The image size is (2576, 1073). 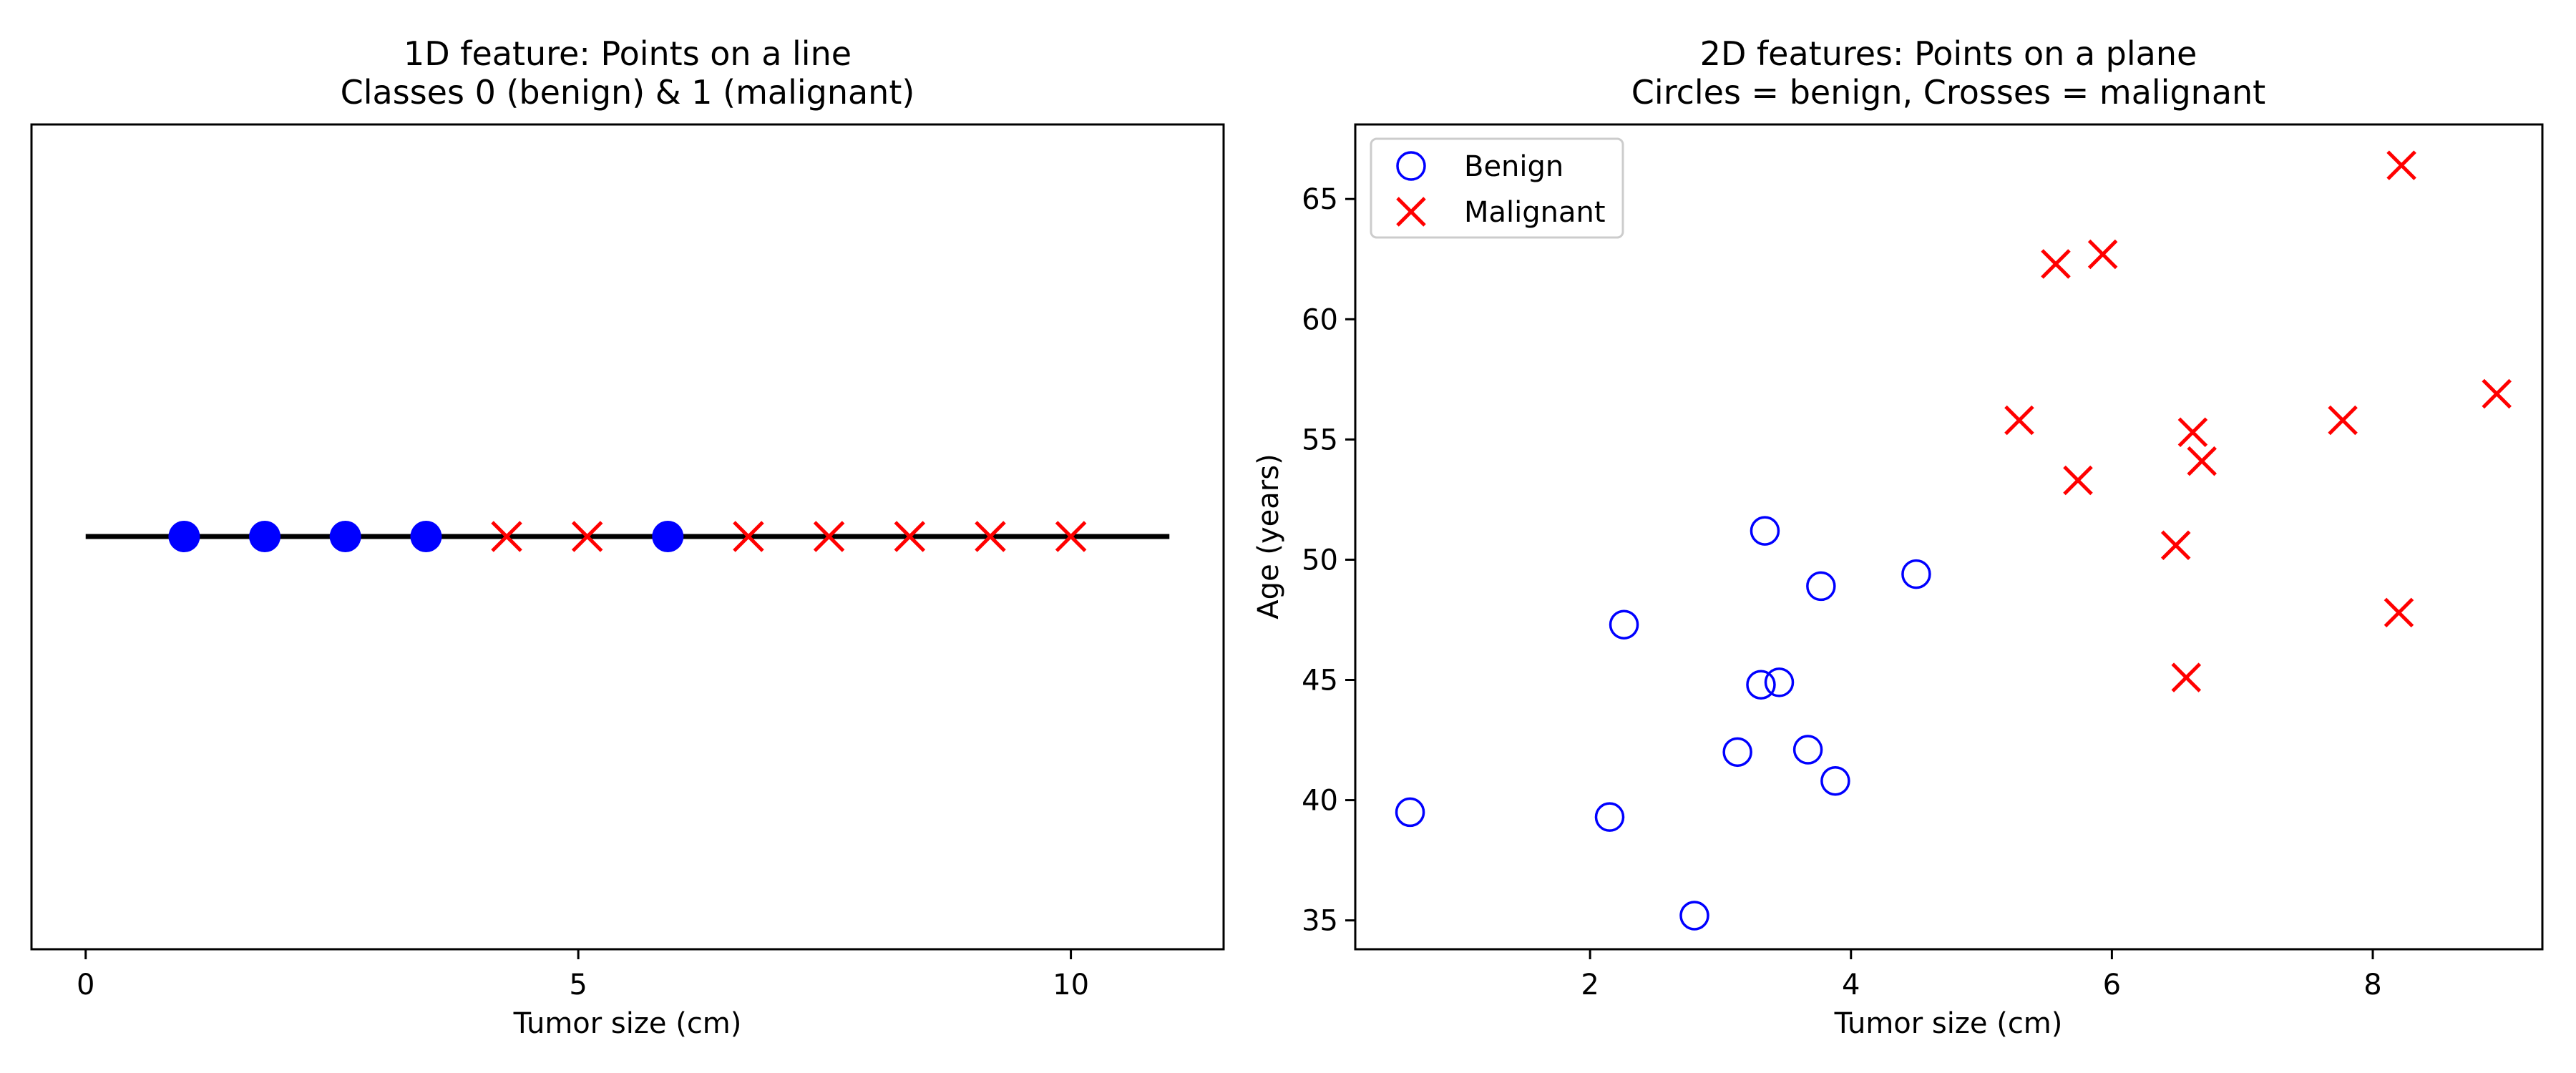 I want to click on y-tick-label: 40, so click(x=1320, y=801).